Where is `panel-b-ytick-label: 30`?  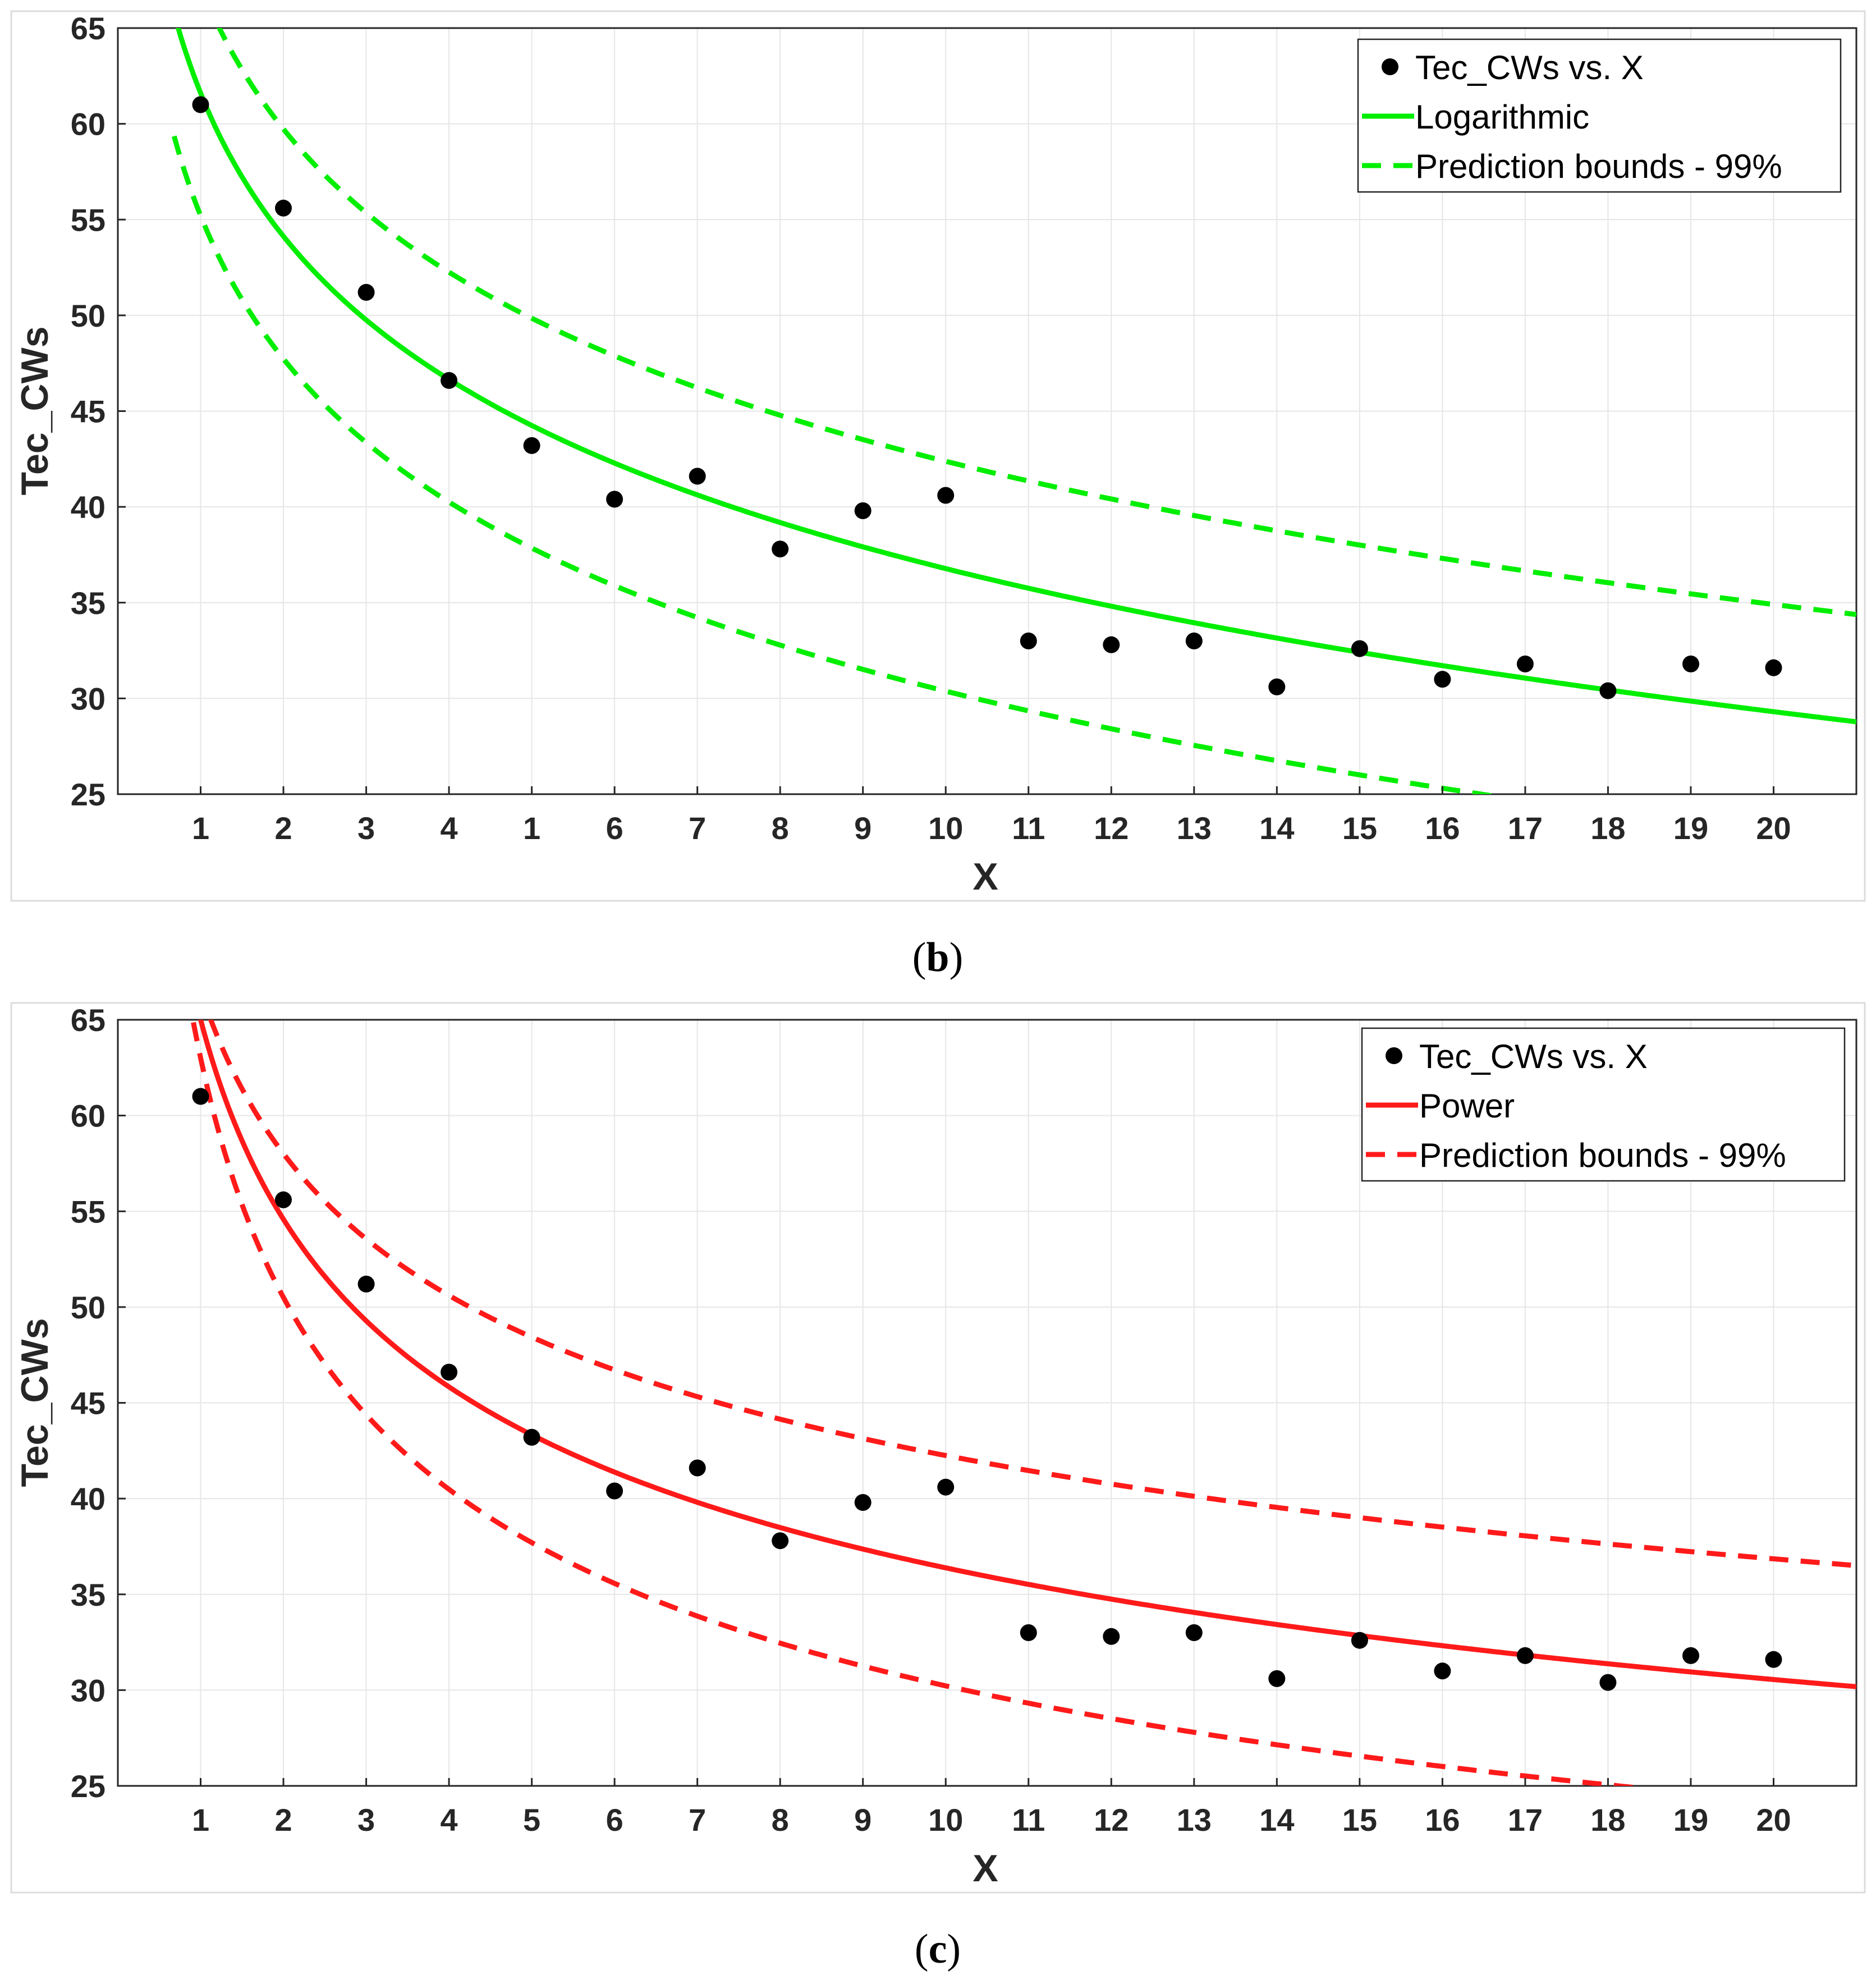 panel-b-ytick-label: 30 is located at coordinates (89, 698).